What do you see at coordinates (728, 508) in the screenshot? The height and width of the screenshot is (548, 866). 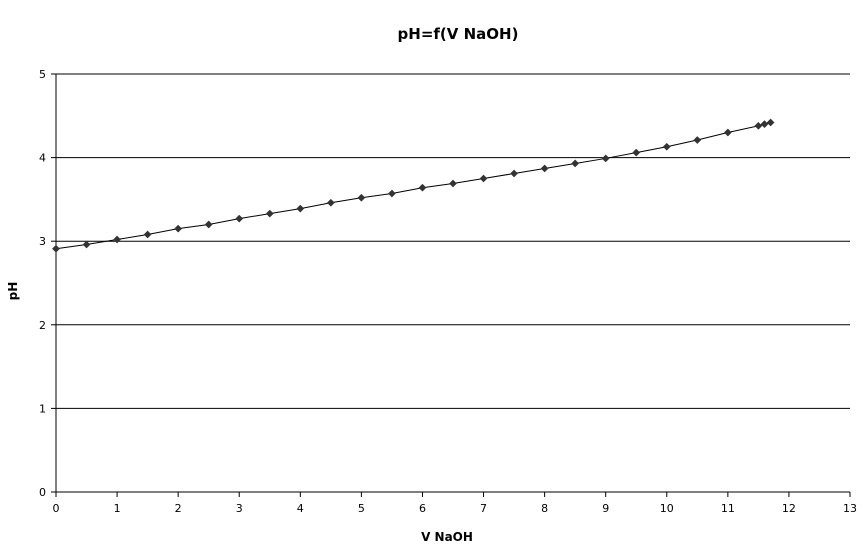 I see `x-tick-label: 11` at bounding box center [728, 508].